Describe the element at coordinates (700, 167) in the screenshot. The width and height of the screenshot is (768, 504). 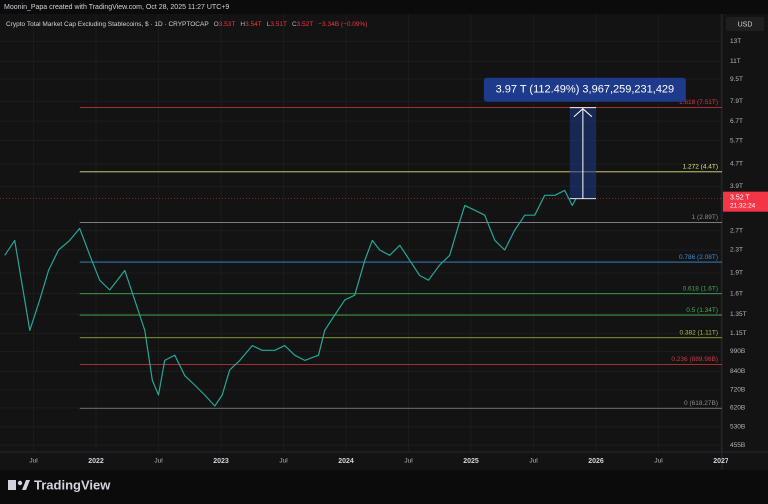
I see `fib-label: 1.272 (4.4T)` at that location.